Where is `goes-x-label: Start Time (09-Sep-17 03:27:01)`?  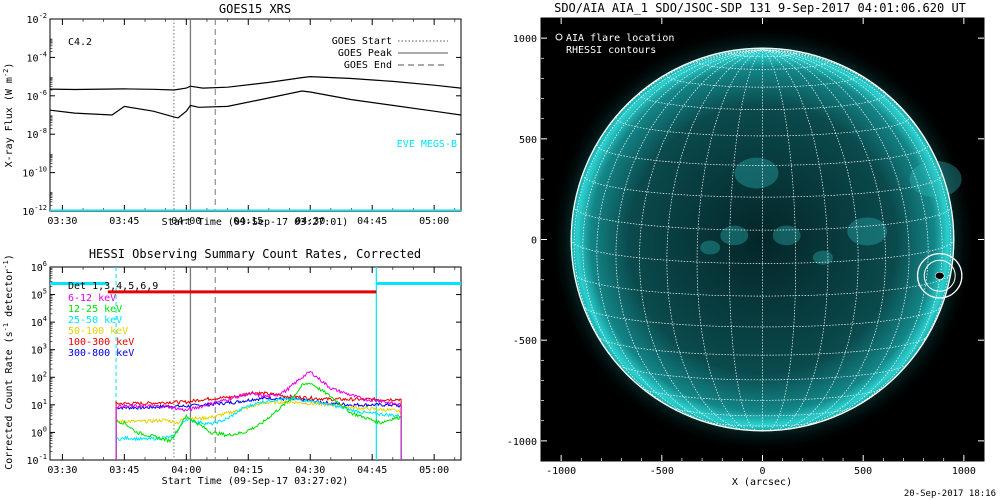
goes-x-label: Start Time (09-Sep-17 03:27:01) is located at coordinates (255, 222).